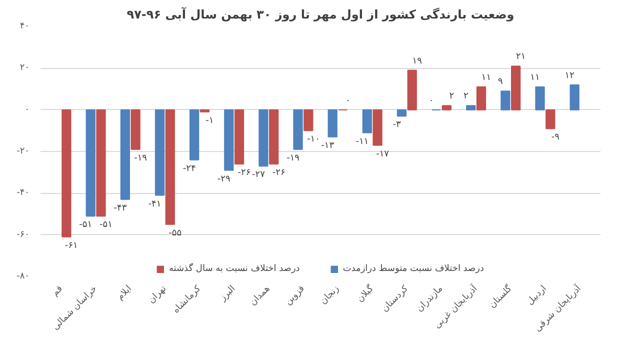  What do you see at coordinates (23, 277) in the screenshot?
I see `y-tick-label: -۸۰` at bounding box center [23, 277].